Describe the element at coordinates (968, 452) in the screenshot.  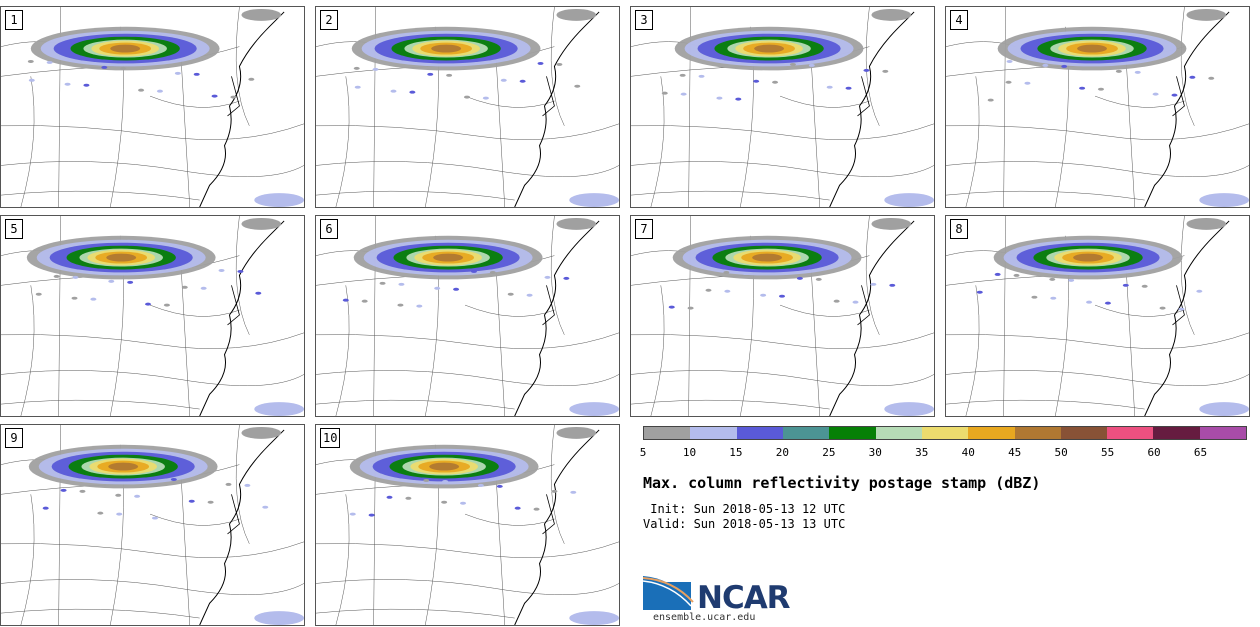
I see `colorbar-tick-label: 40` at that location.